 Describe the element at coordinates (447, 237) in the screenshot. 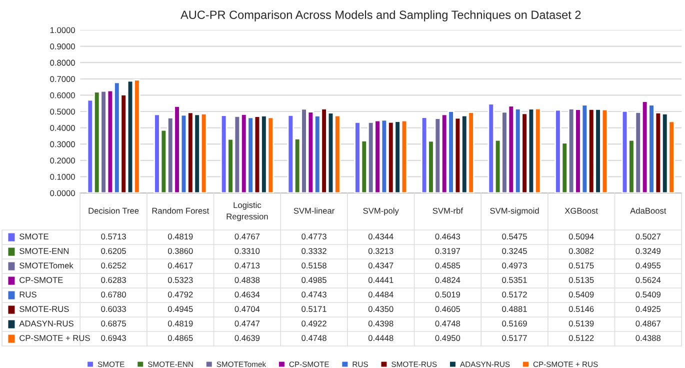

I see `data-label: 0.4643` at that location.